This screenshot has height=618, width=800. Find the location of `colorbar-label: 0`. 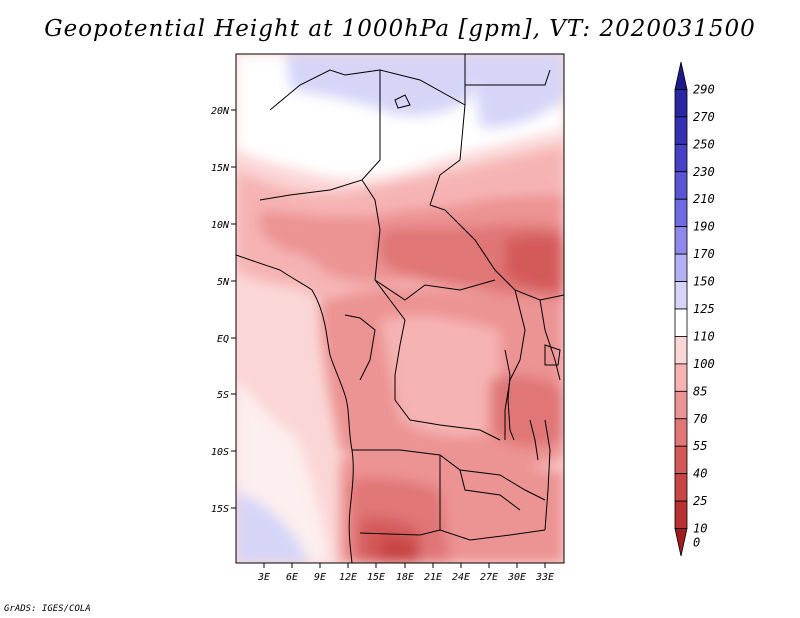

colorbar-label: 0 is located at coordinates (696, 542).